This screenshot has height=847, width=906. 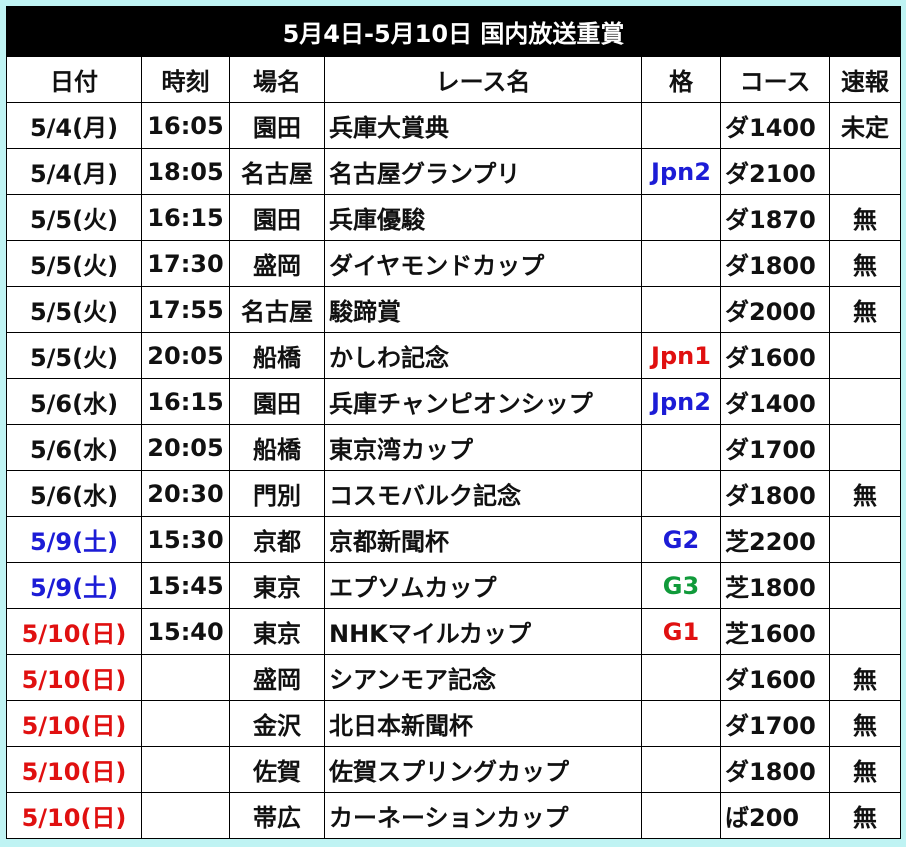 I want to click on venue-cell: 園田, so click(x=277, y=401).